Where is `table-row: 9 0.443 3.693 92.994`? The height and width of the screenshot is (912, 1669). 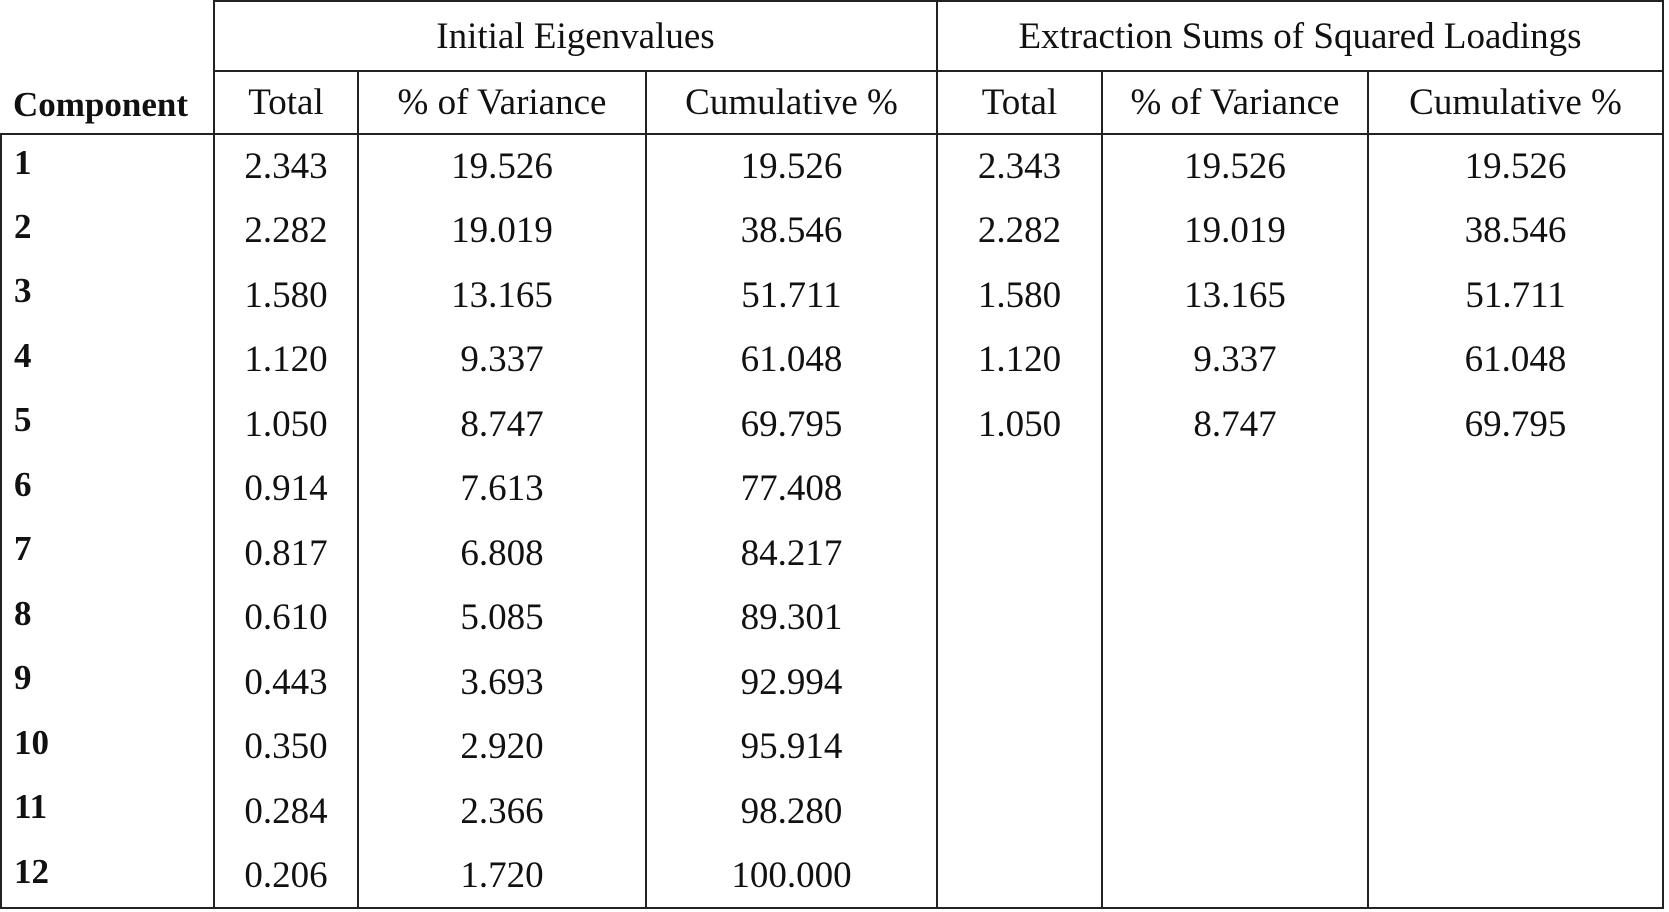 table-row: 9 0.443 3.693 92.994 is located at coordinates (832, 682).